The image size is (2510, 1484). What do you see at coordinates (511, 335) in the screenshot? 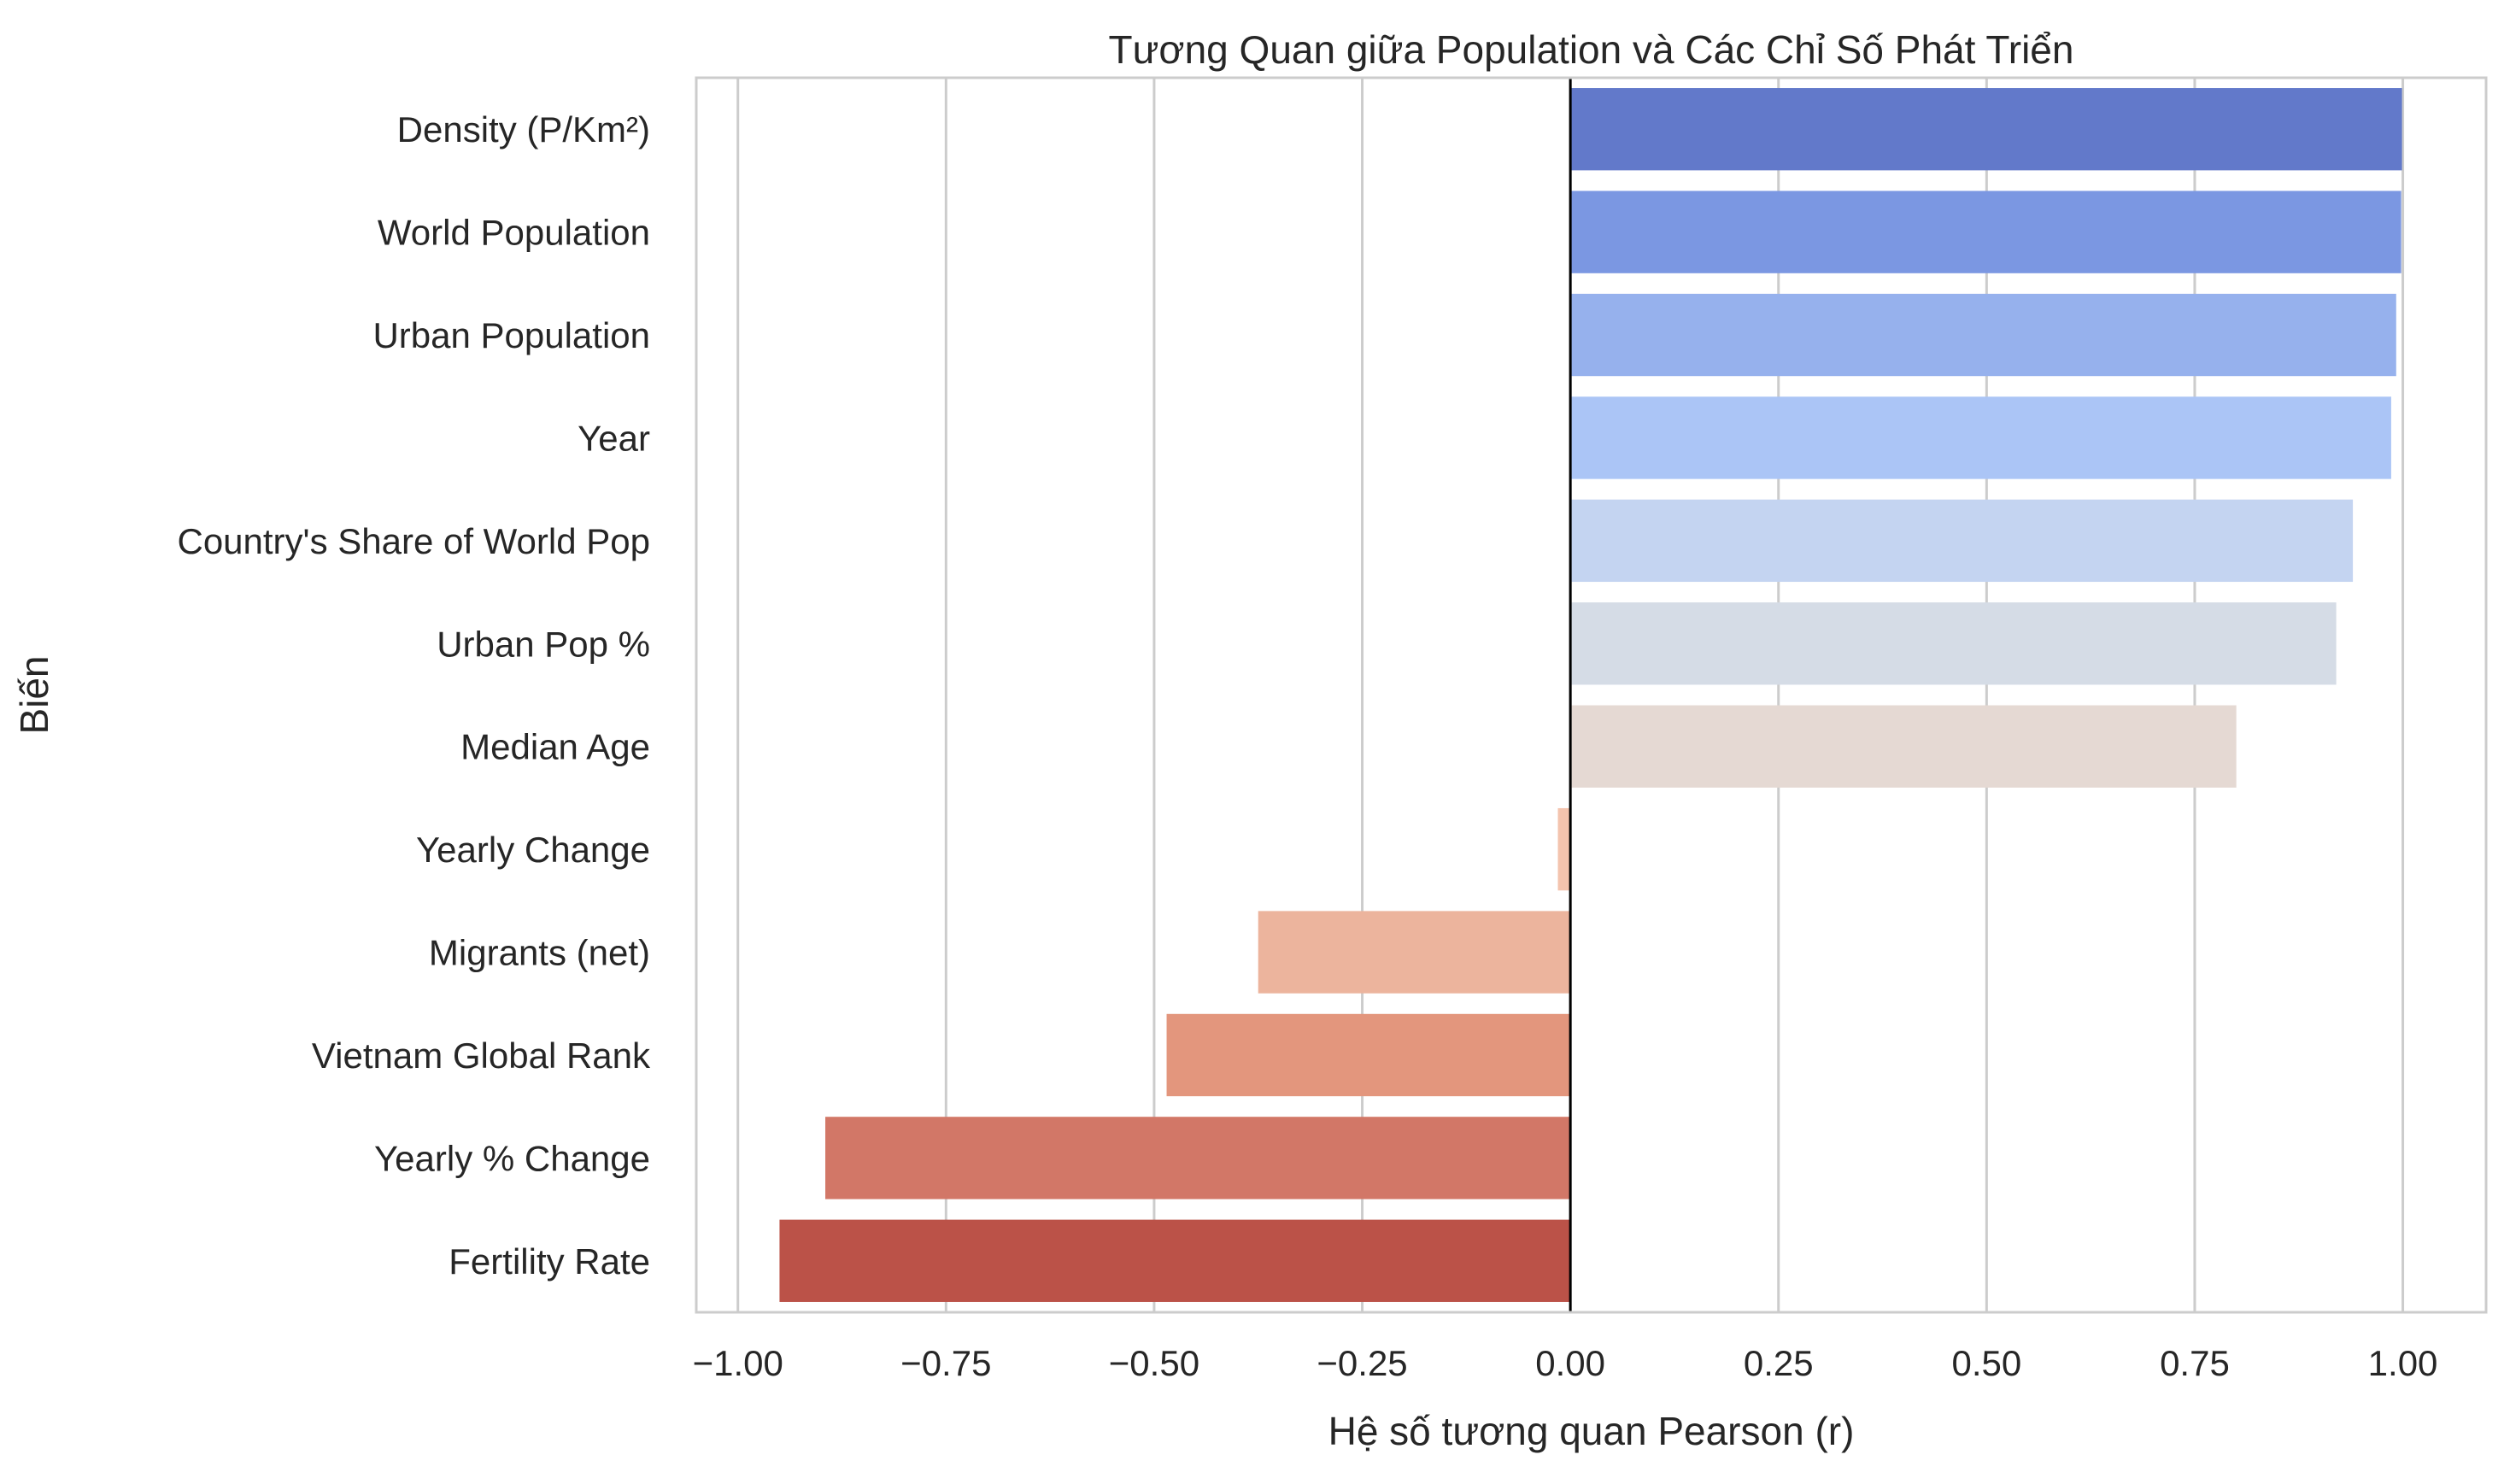
I see `y-category-label: Urban Population` at bounding box center [511, 335].